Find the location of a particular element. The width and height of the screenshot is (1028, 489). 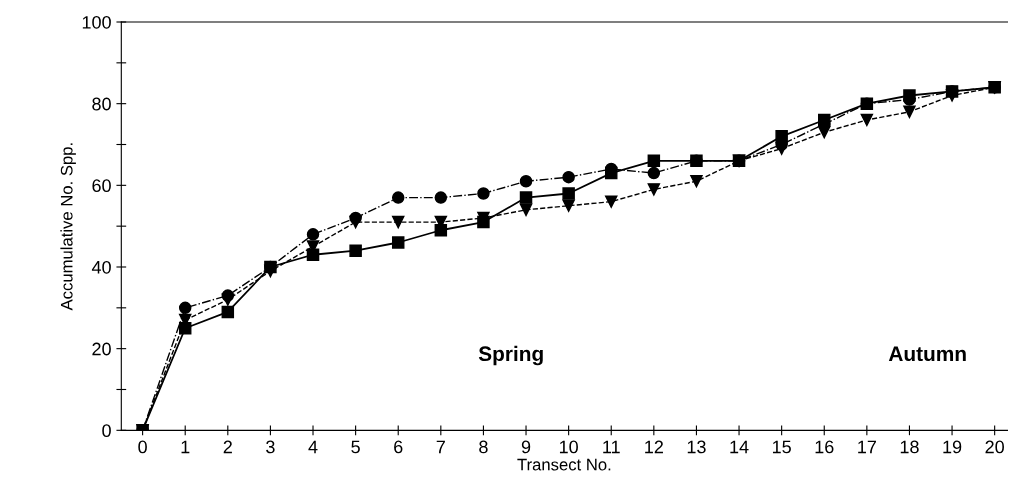

x-tick-label: 7 is located at coordinates (440, 447).